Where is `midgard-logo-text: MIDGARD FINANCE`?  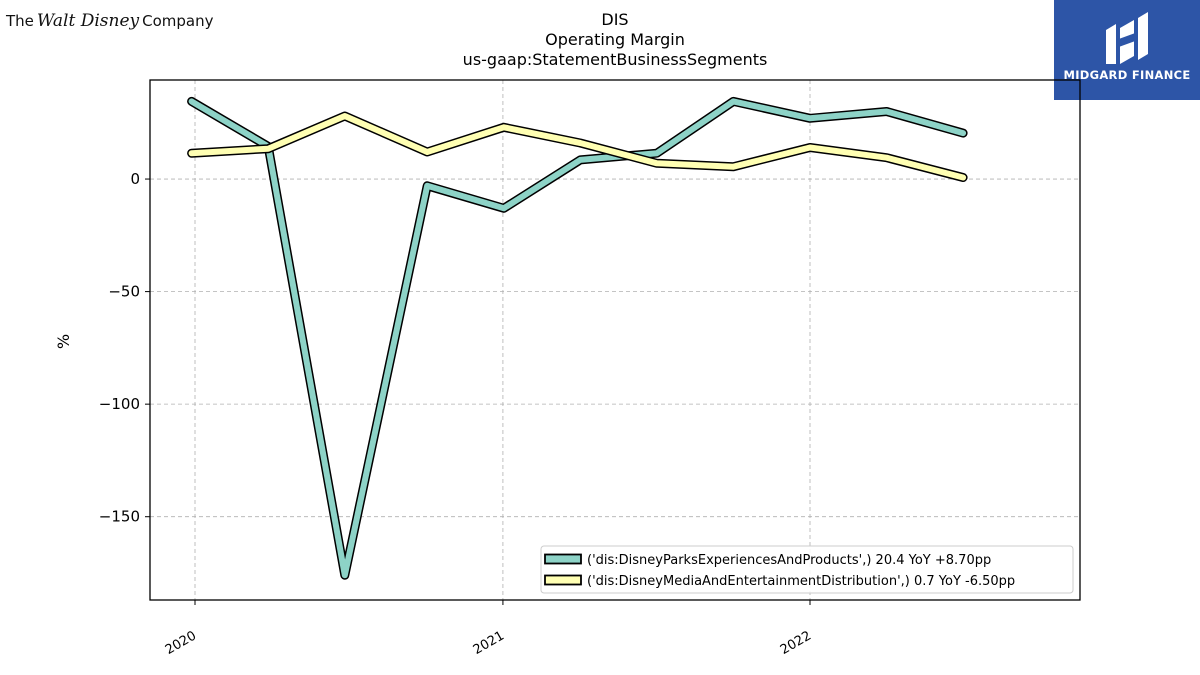 midgard-logo-text: MIDGARD FINANCE is located at coordinates (1127, 75).